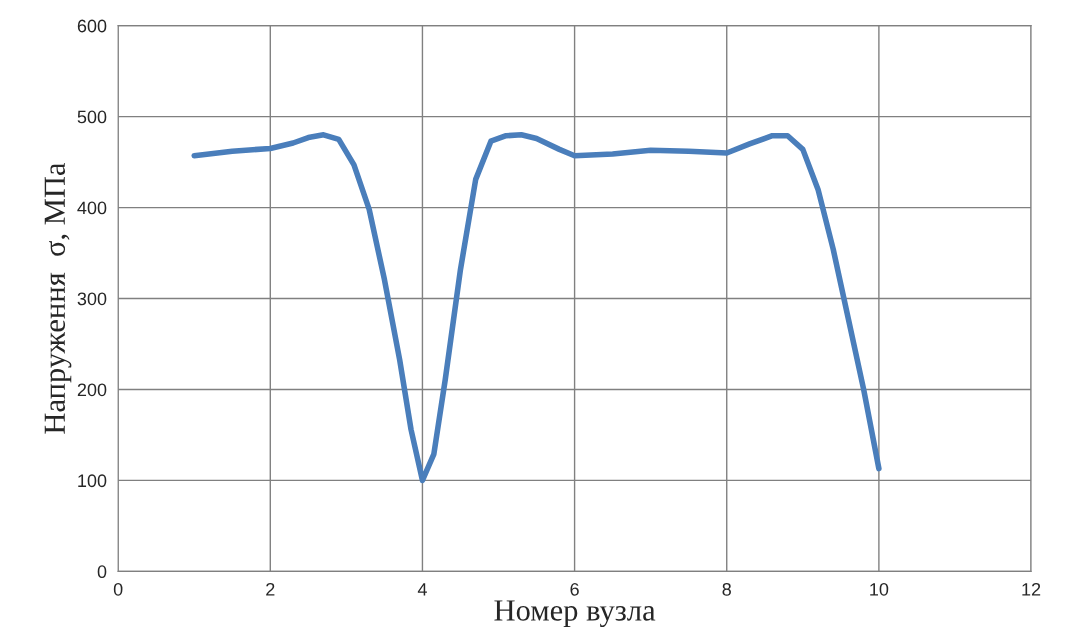  What do you see at coordinates (92, 208) in the screenshot?
I see `y-tick-label: 400` at bounding box center [92, 208].